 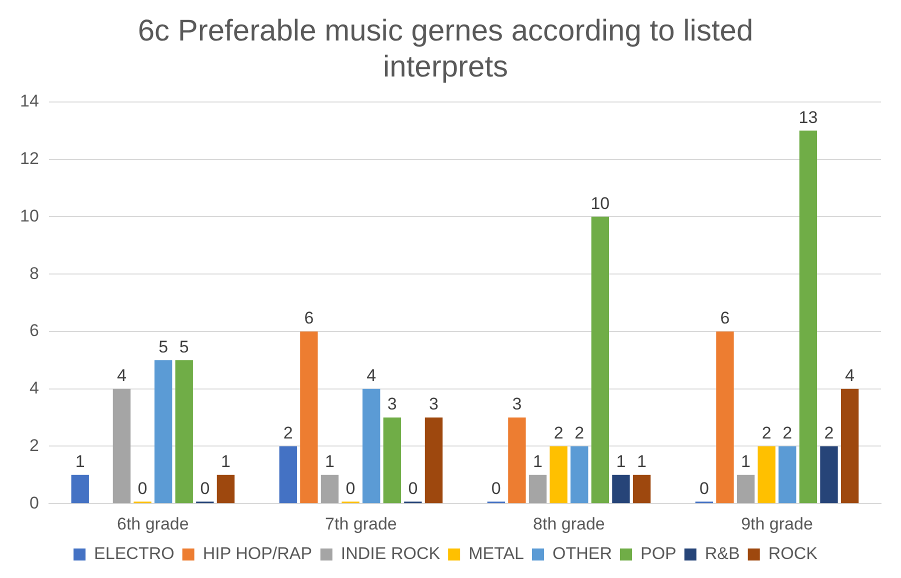 What do you see at coordinates (29, 216) in the screenshot?
I see `y-tick-label: 10` at bounding box center [29, 216].